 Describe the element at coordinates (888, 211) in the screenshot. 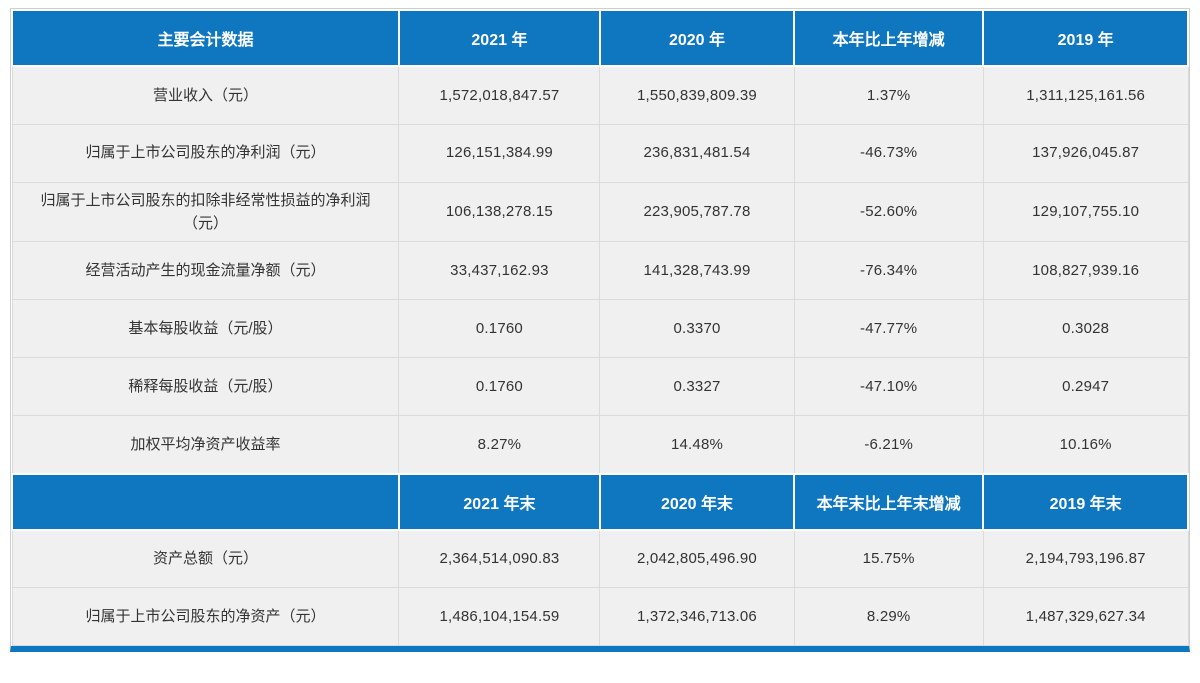

I see `cell-value: -52.60%` at that location.